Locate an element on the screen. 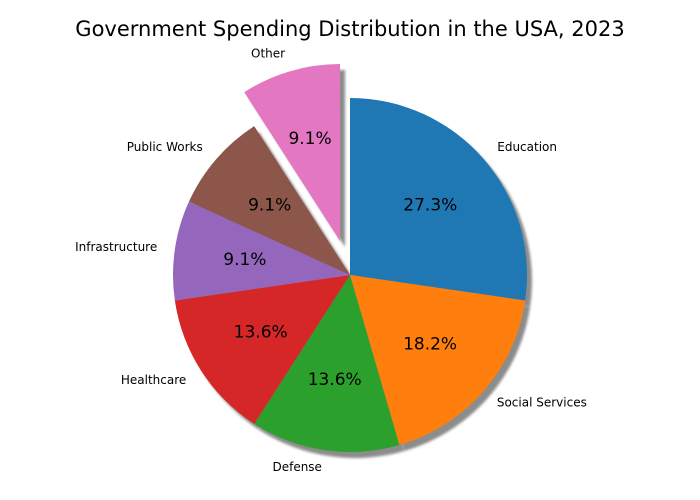  slice-percent-education: 27.3% is located at coordinates (430, 206).